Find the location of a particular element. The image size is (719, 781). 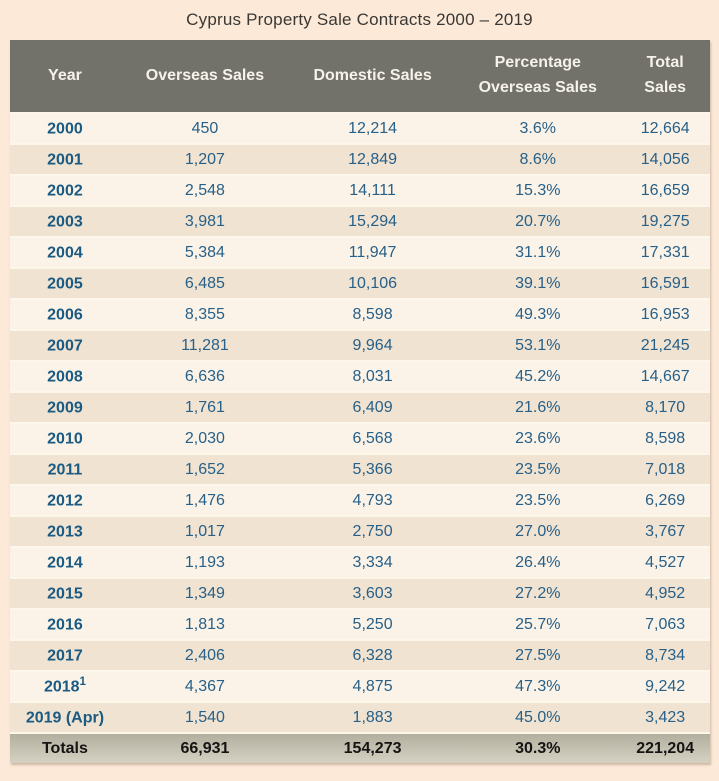

year-cell: 2000 is located at coordinates (65, 128).